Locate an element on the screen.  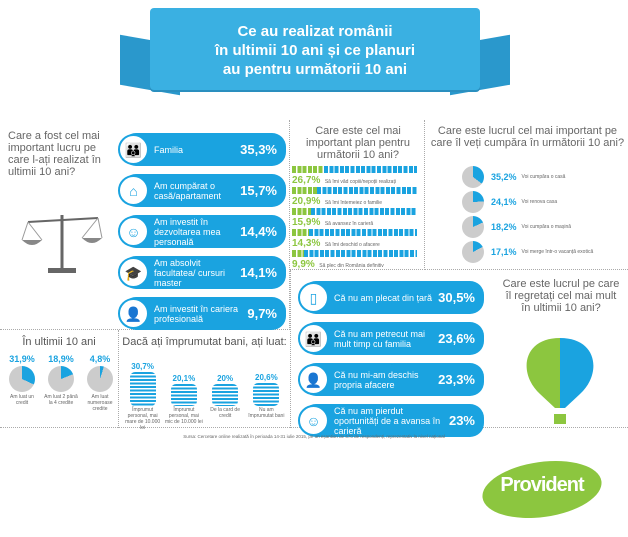
loan-label: Nu am împrumutat bani is located at coordinates (266, 413).